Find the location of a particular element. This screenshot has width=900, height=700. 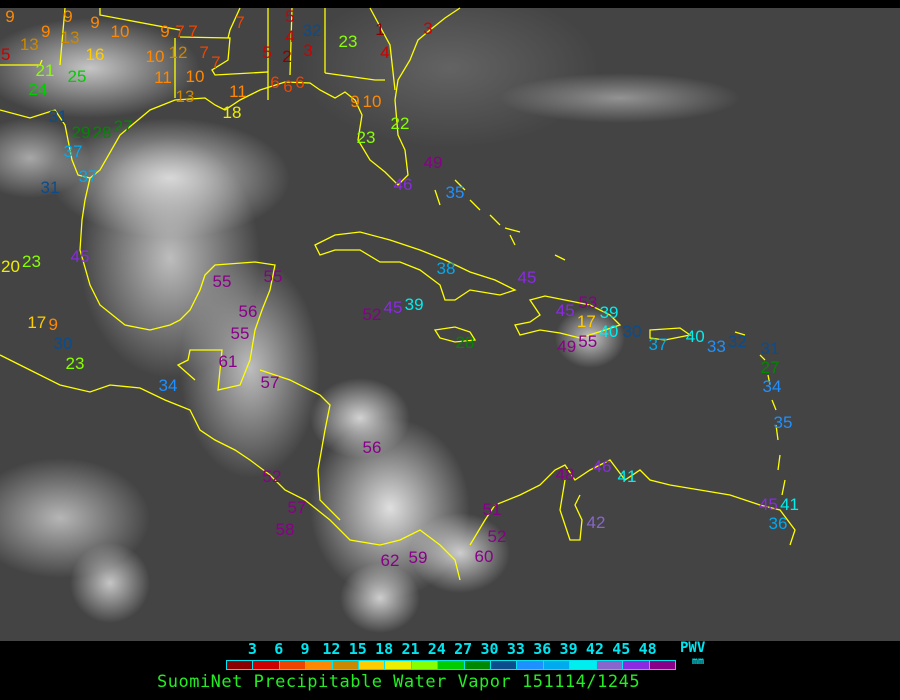

mexico-gulf-coastline is located at coordinates (177, 284).